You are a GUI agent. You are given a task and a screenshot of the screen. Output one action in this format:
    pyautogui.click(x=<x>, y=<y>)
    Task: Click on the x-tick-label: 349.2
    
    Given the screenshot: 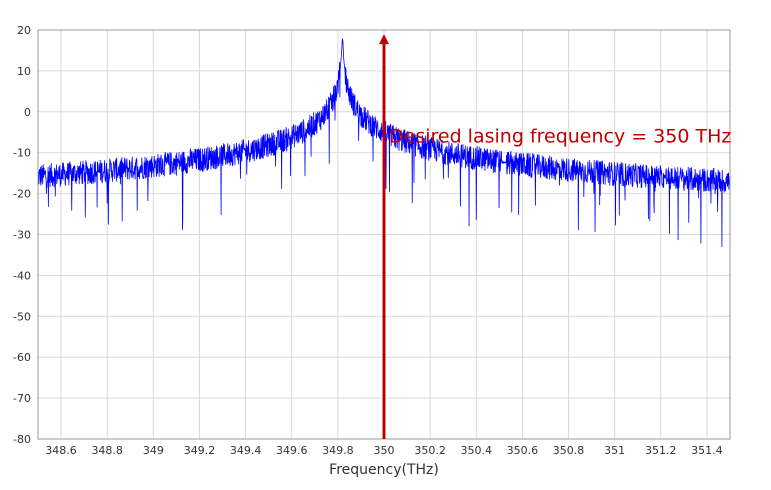 What is the action you would take?
    pyautogui.click(x=200, y=450)
    